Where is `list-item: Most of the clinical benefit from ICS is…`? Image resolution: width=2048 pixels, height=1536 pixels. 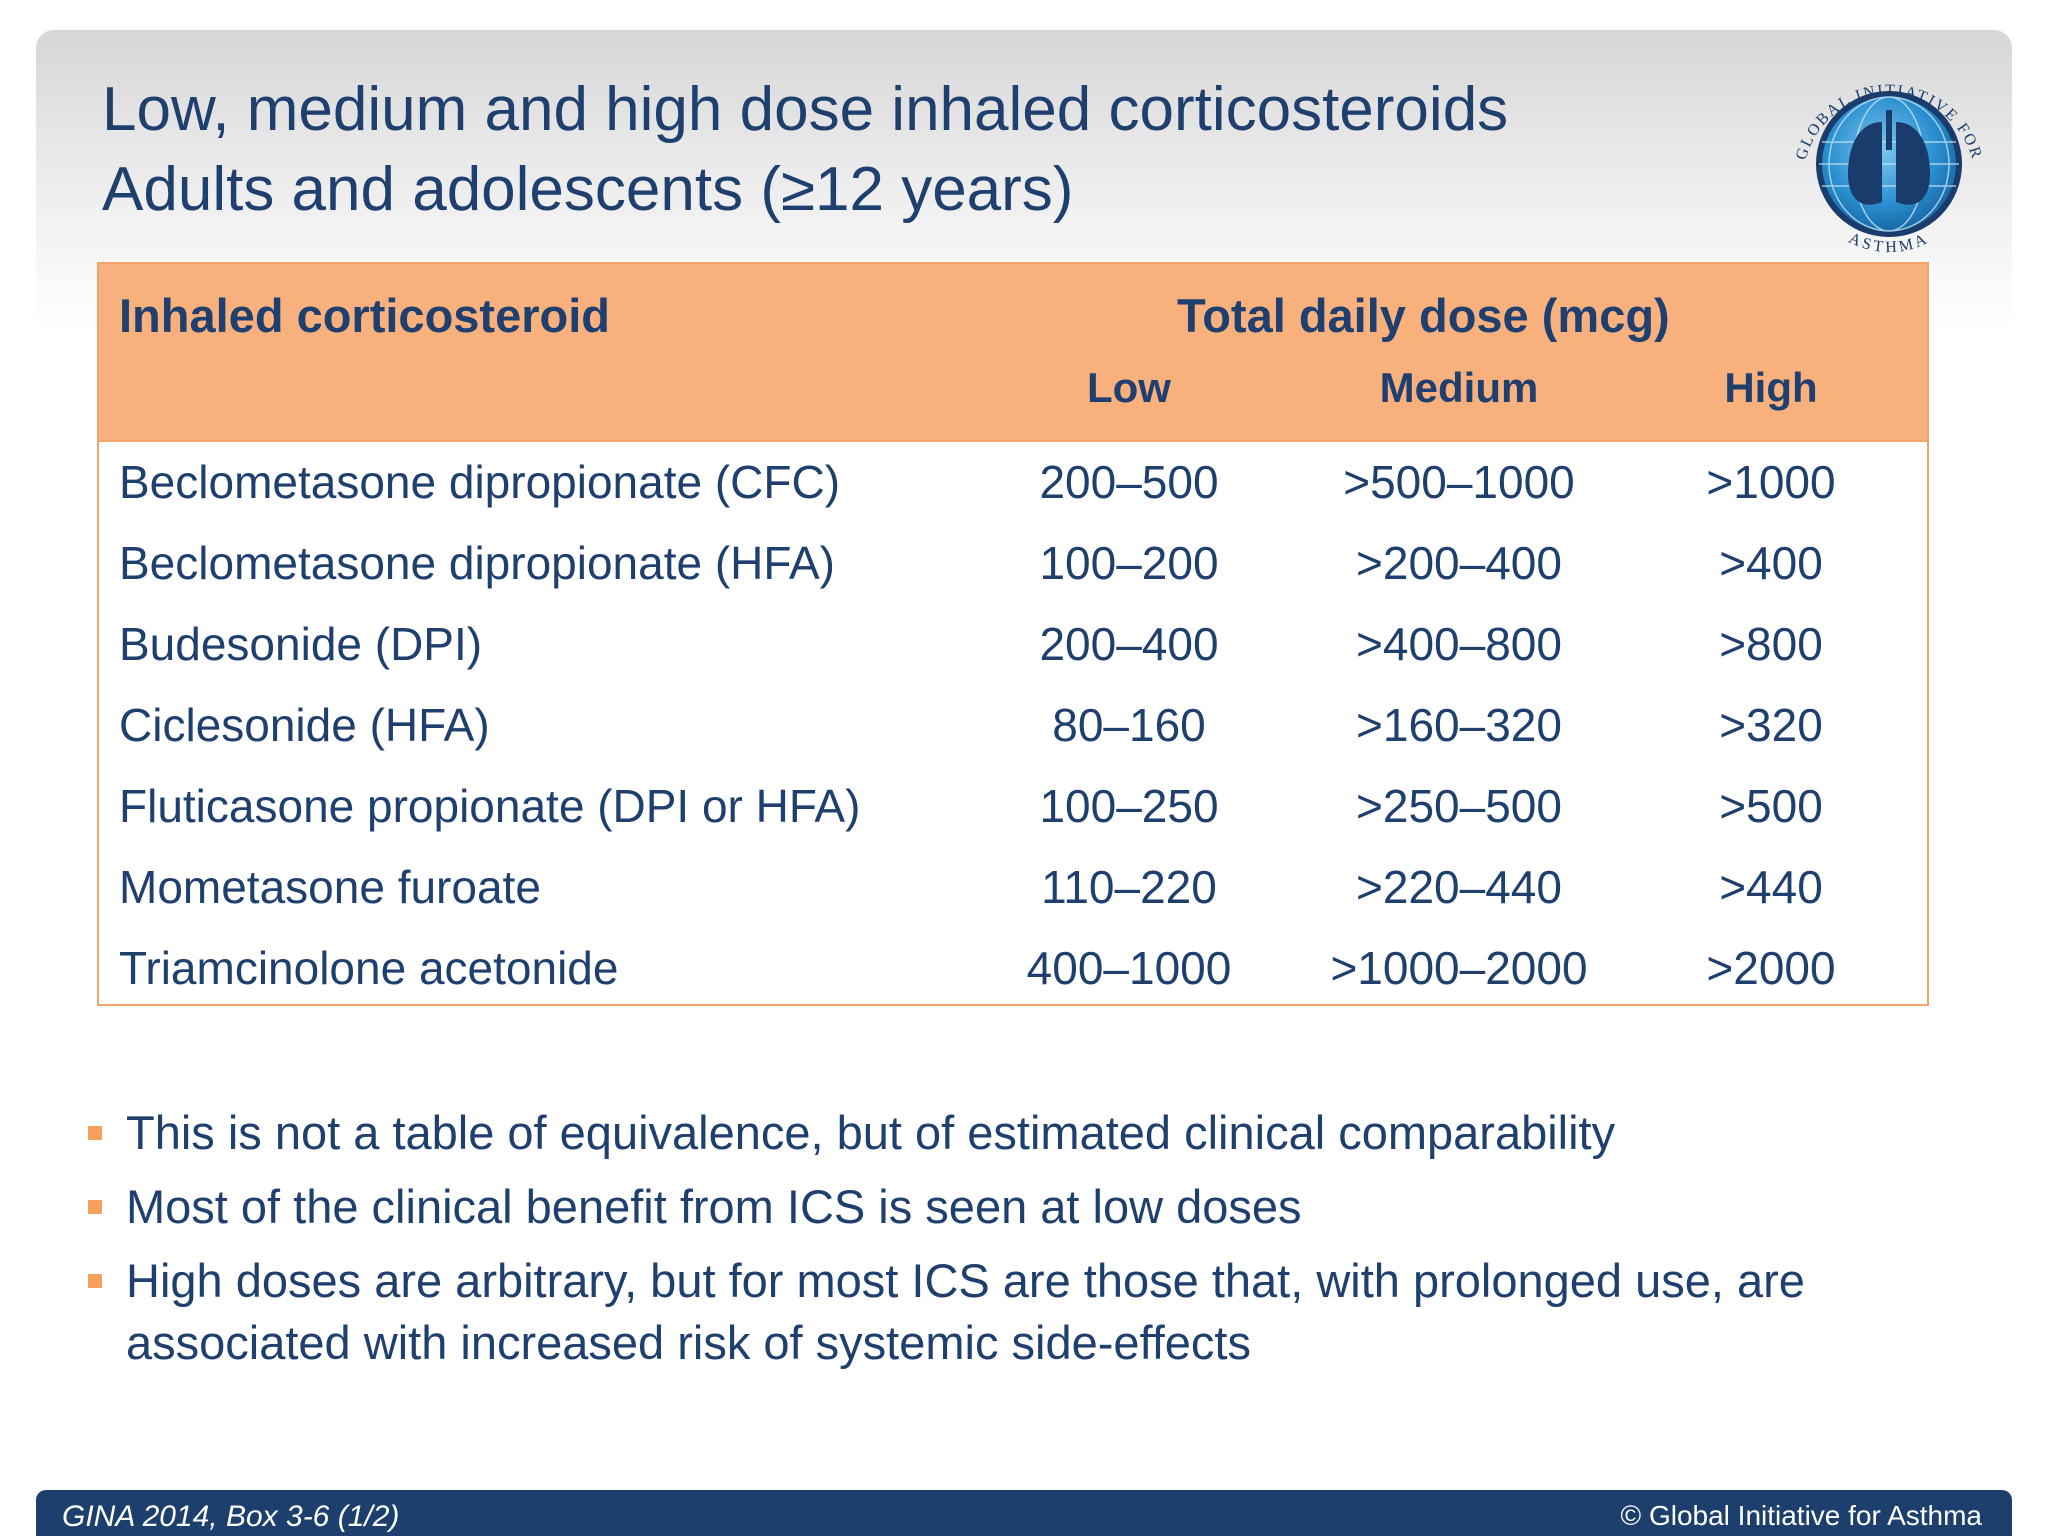
list-item: Most of the clinical benefit from ICS is… is located at coordinates (1036, 1207).